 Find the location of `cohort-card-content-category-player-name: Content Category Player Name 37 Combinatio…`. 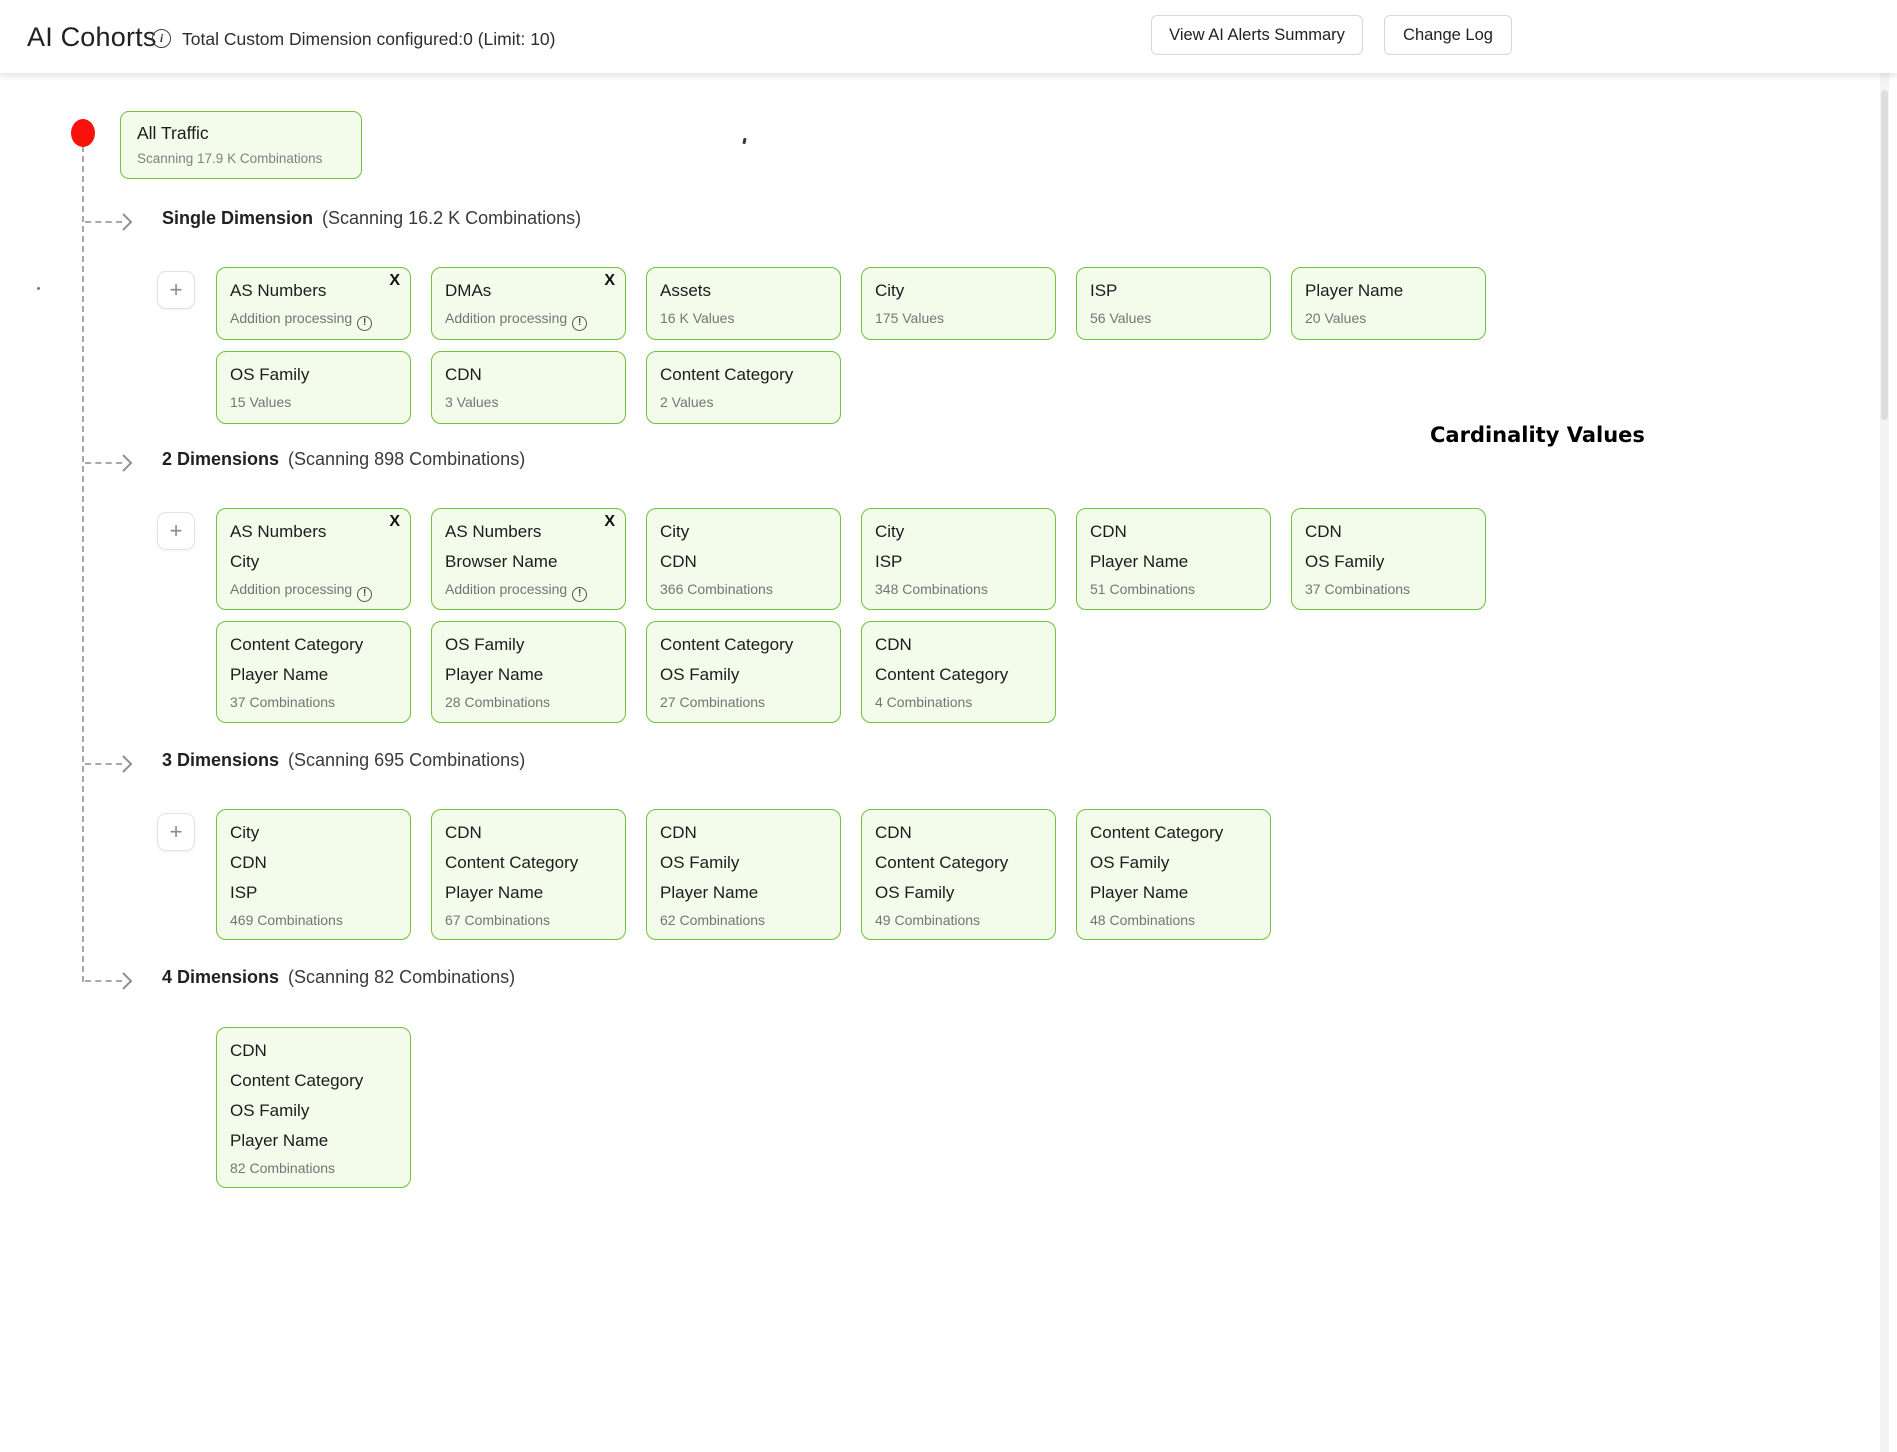

cohort-card-content-category-player-name: Content Category Player Name 37 Combinatio… is located at coordinates (313, 672).